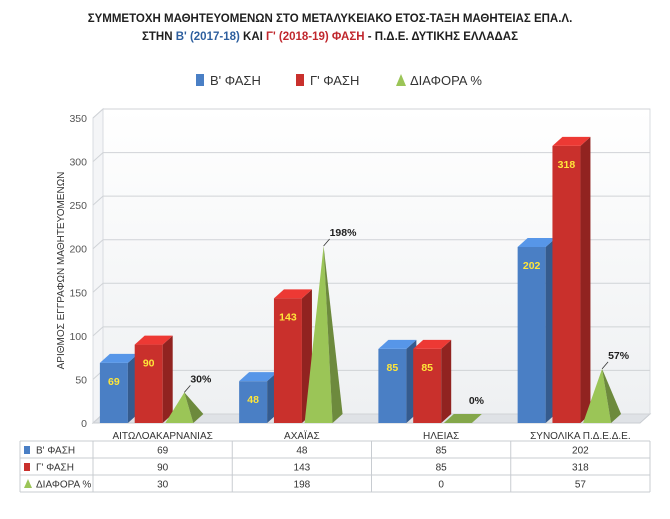 The width and height of the screenshot is (670, 519). What do you see at coordinates (163, 485) in the screenshot?
I see `table-cell: 30` at bounding box center [163, 485].